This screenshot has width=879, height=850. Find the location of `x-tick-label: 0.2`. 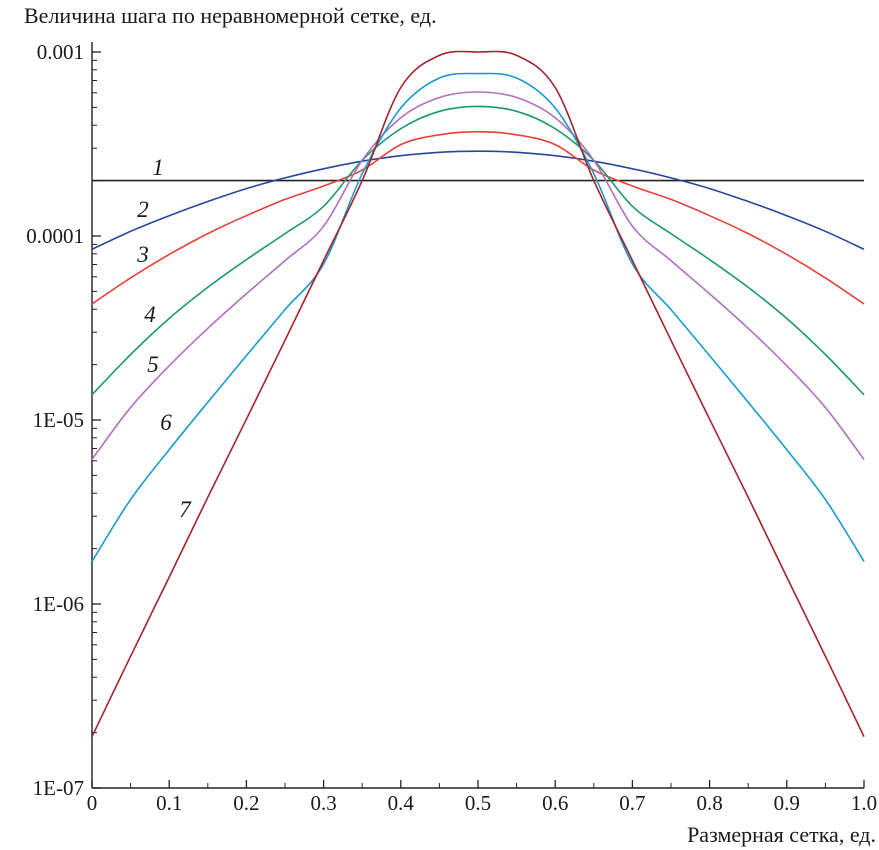

x-tick-label: 0.2 is located at coordinates (246, 803).